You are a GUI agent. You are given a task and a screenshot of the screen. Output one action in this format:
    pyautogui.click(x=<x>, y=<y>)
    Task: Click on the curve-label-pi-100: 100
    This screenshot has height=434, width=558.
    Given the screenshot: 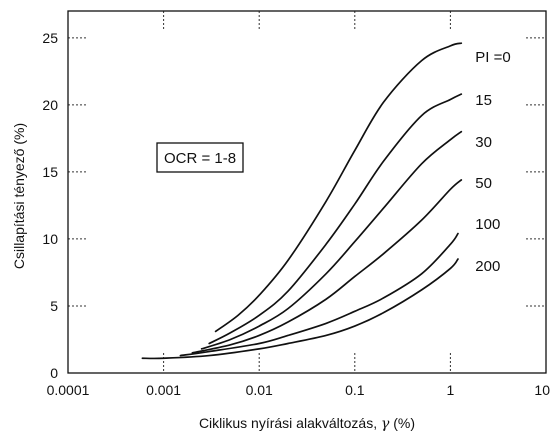 What is the action you would take?
    pyautogui.click(x=487, y=224)
    